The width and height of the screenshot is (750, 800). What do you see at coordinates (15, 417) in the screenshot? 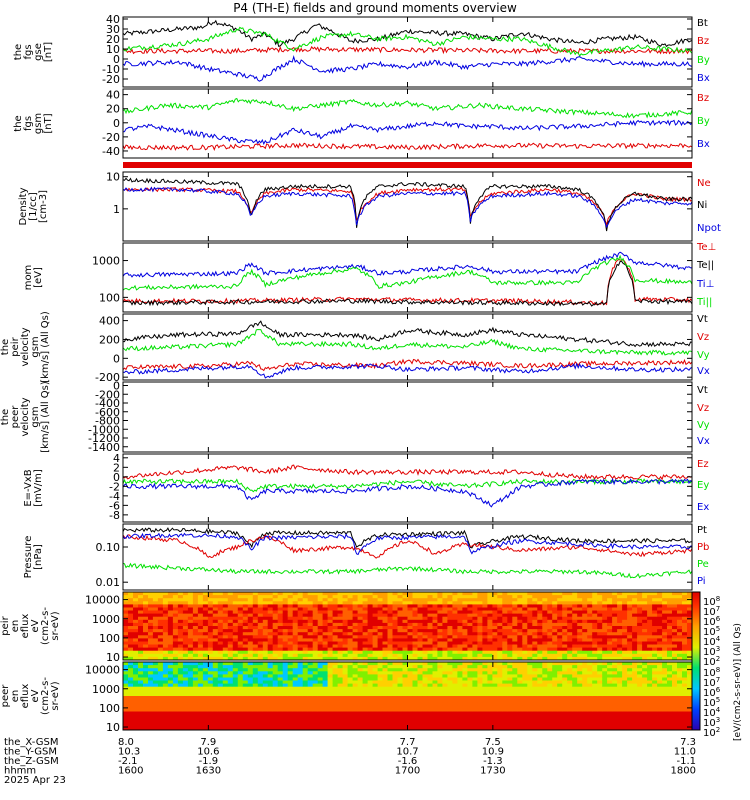
I see `y-axis-label-line: peer` at bounding box center [15, 417].